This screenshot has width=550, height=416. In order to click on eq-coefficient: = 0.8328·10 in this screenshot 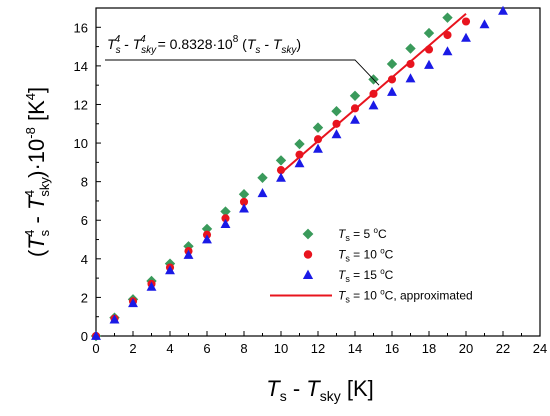, I will do `click(193, 44)`.